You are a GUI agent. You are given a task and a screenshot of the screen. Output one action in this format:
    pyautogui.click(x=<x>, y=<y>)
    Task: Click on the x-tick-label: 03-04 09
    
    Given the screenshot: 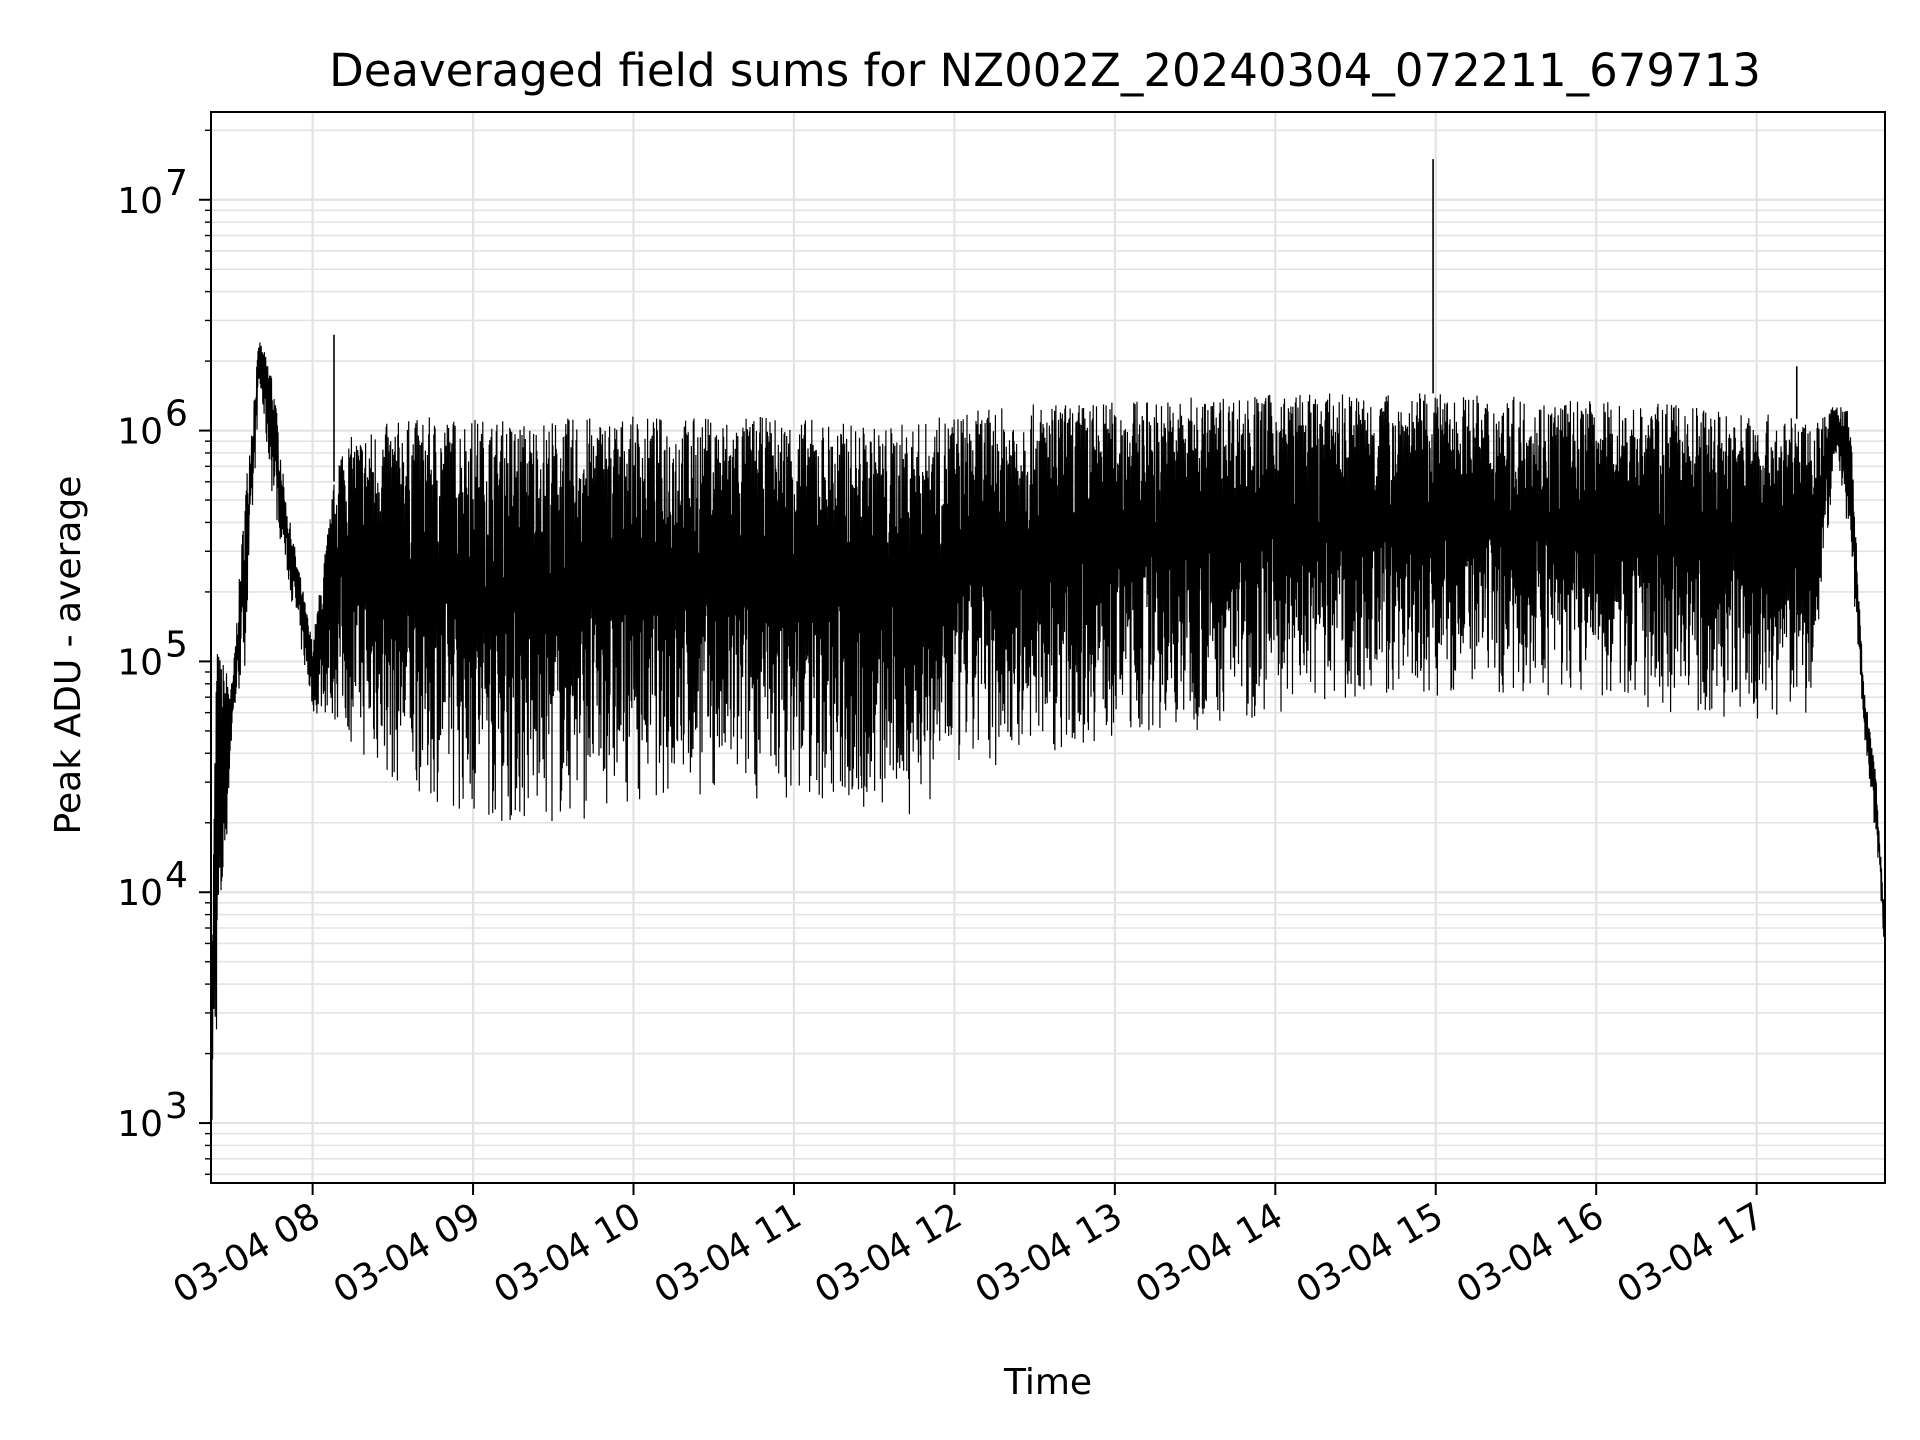 What is the action you would take?
    pyautogui.click(x=407, y=1253)
    